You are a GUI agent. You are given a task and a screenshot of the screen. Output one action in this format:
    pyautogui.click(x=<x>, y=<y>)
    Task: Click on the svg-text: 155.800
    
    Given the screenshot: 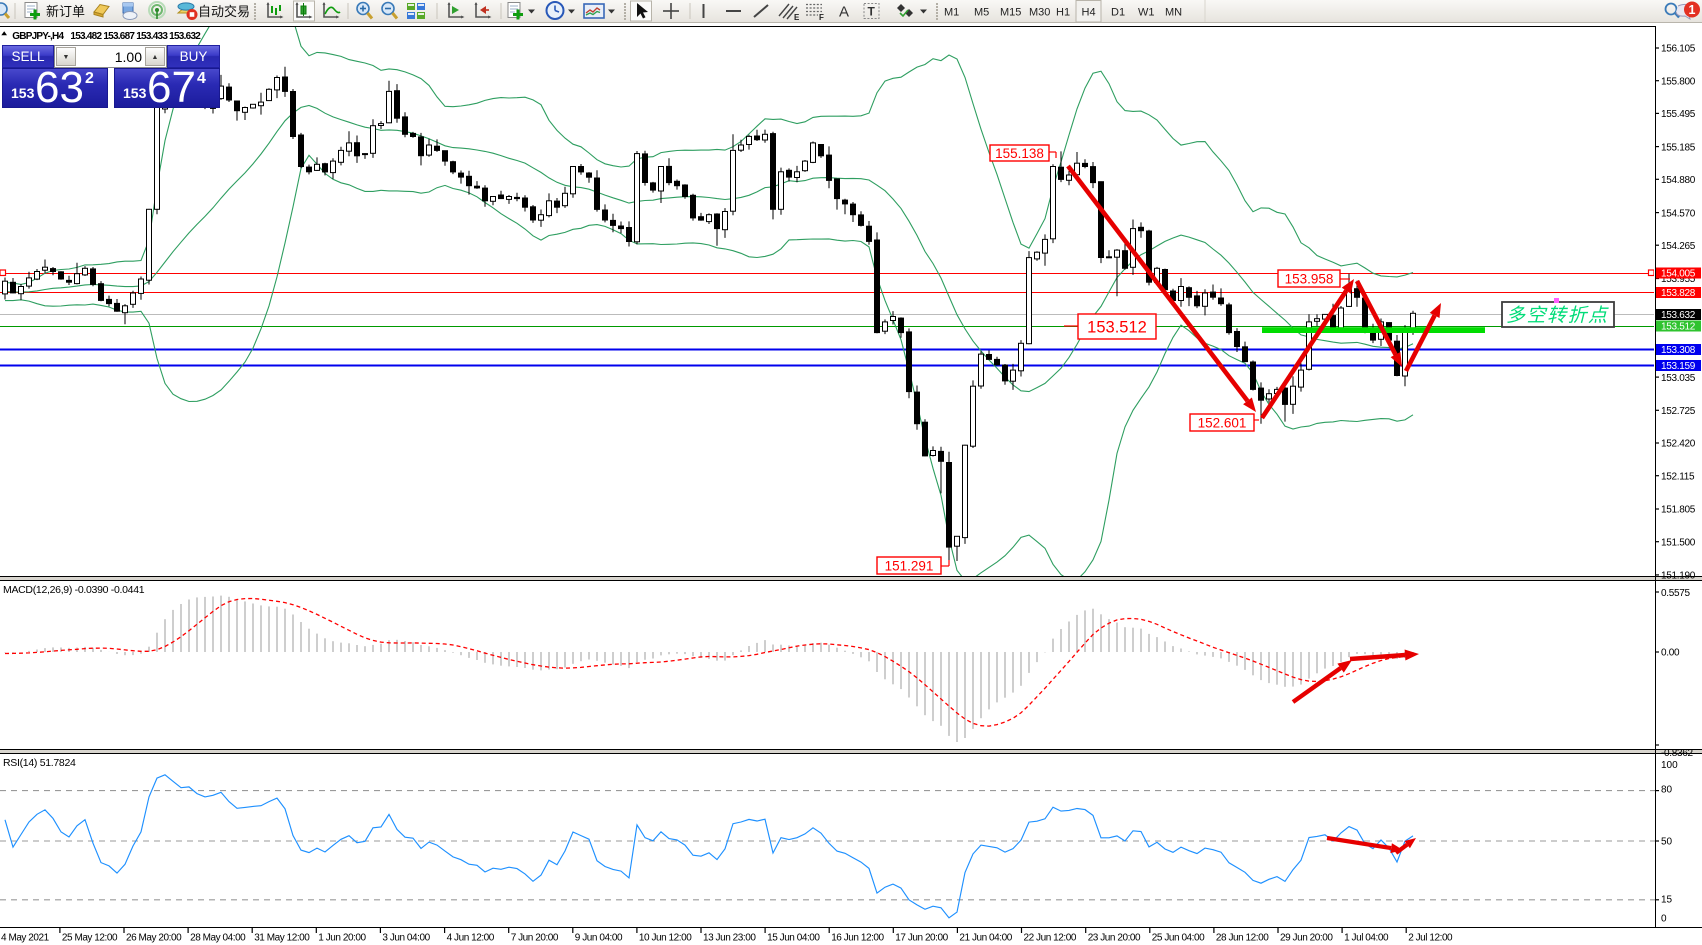 What is the action you would take?
    pyautogui.click(x=1678, y=81)
    